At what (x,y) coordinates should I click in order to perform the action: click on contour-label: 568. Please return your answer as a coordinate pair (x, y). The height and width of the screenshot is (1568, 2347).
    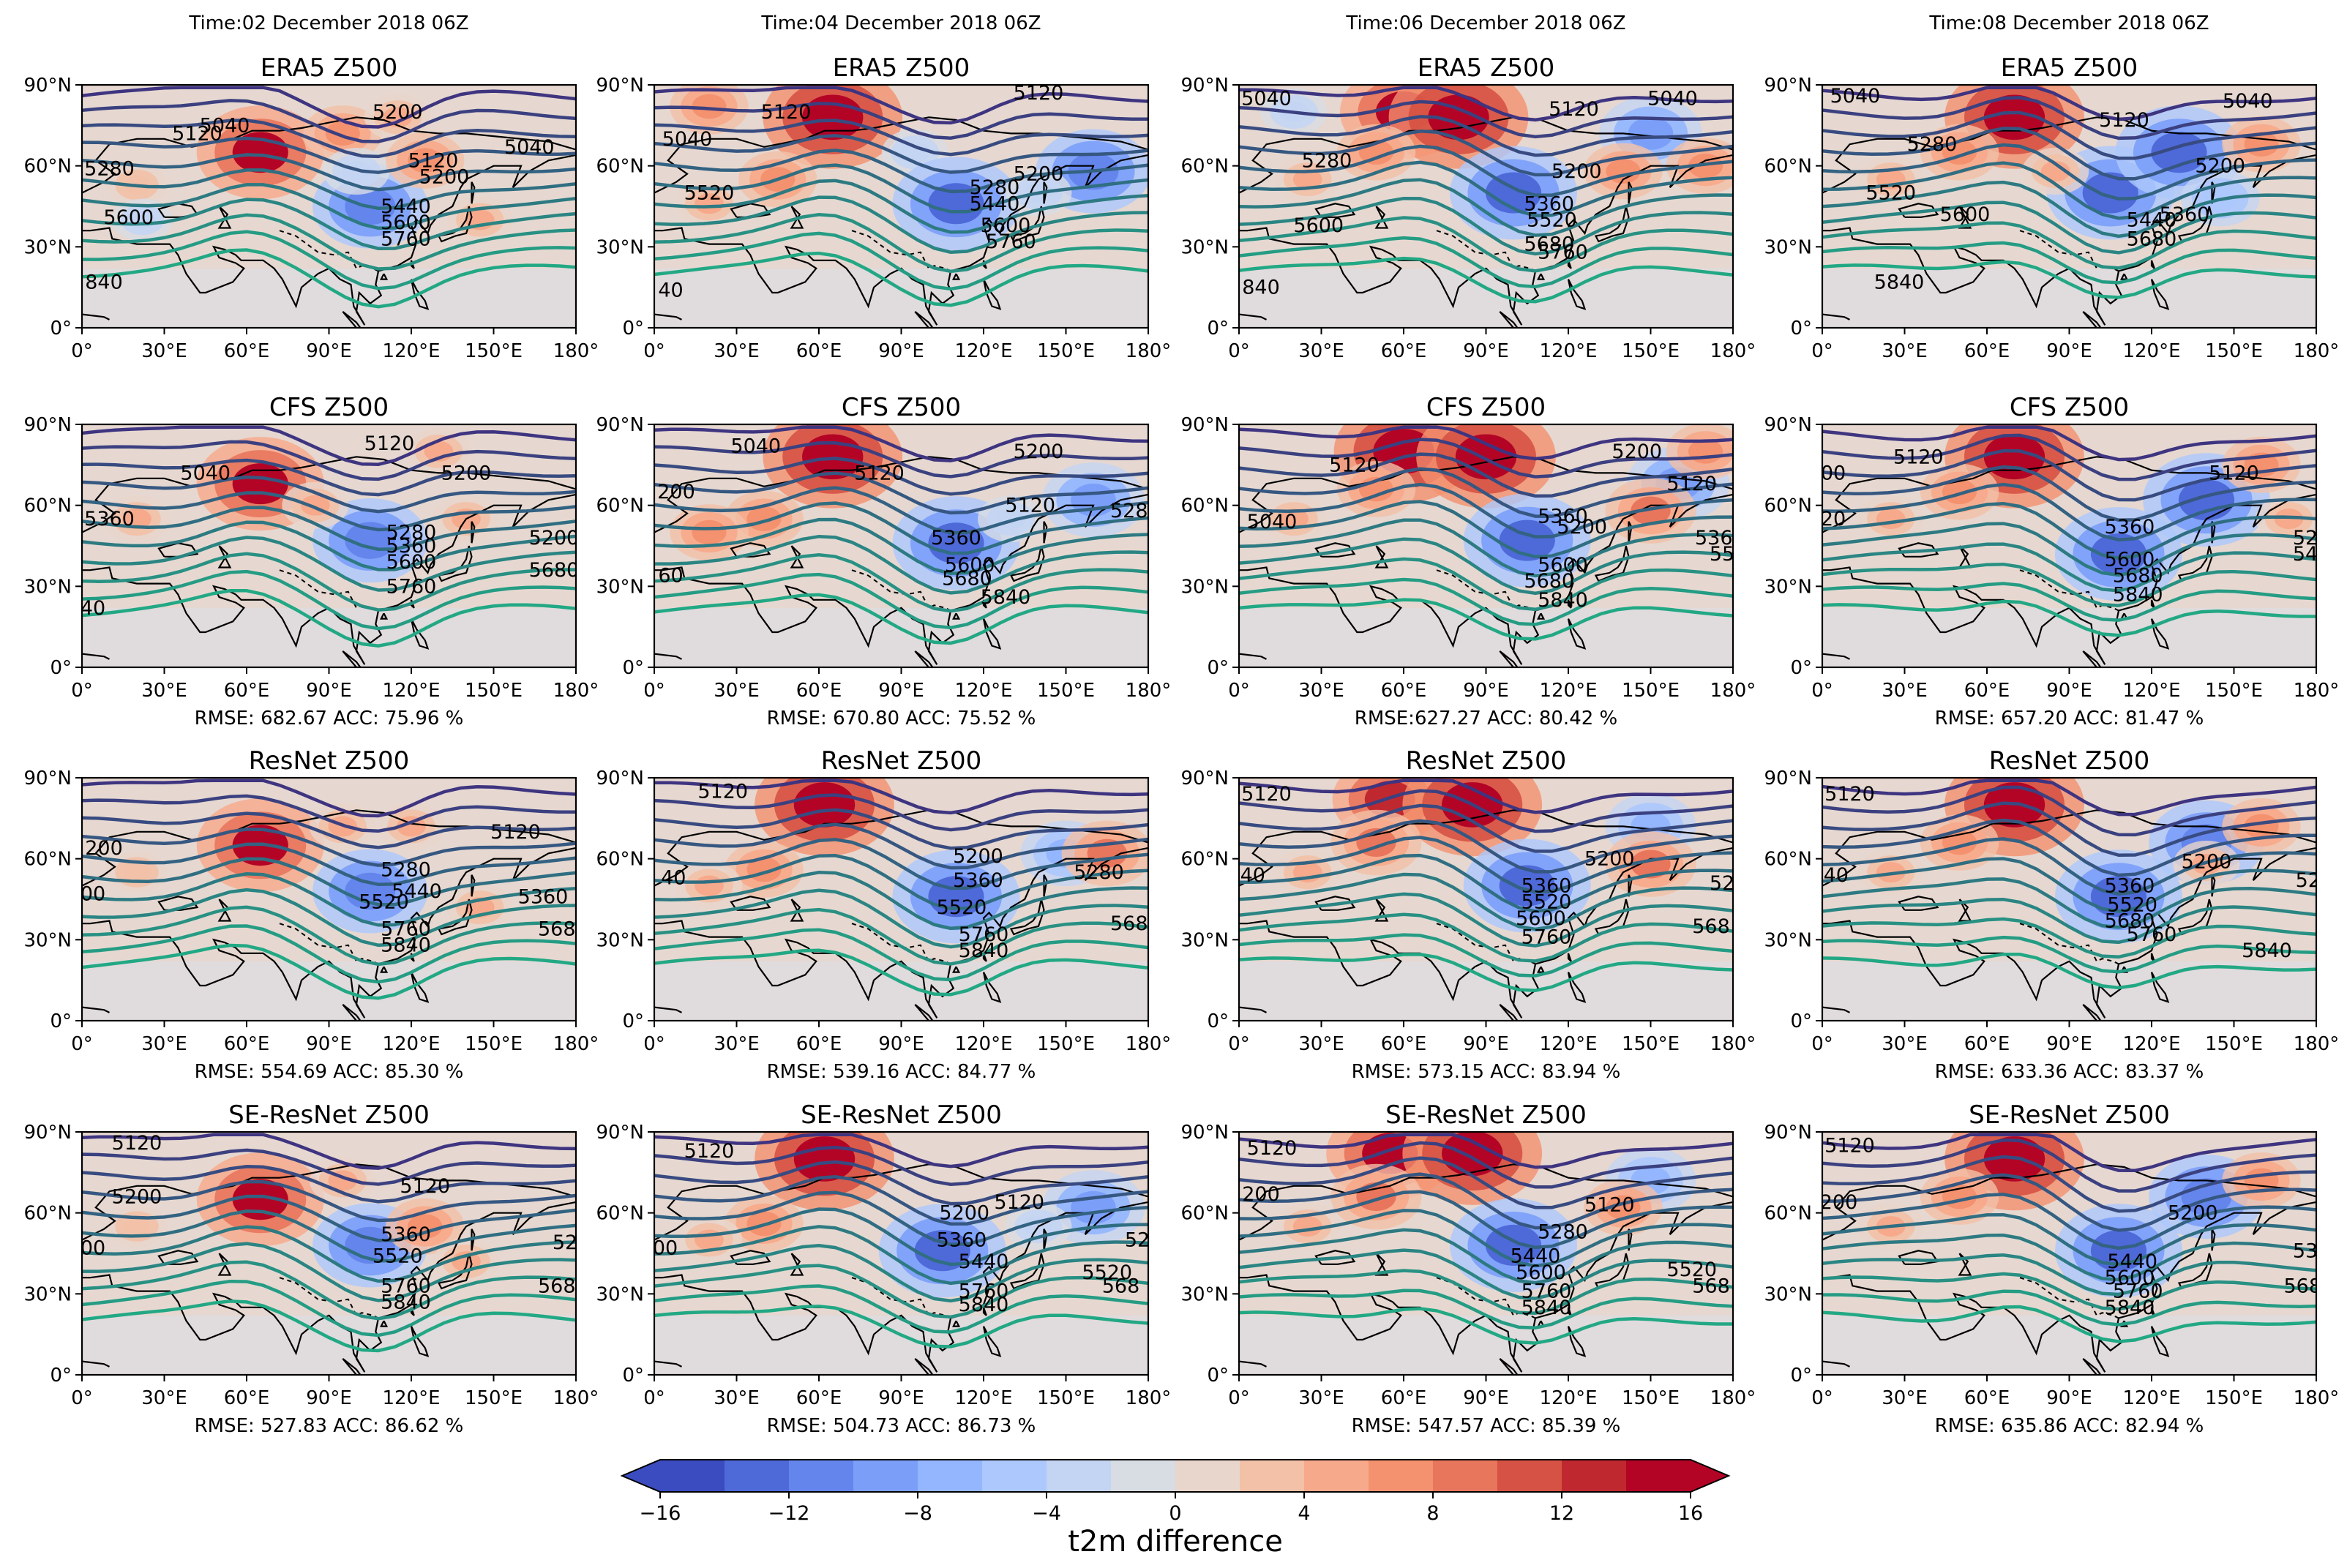
    Looking at the image, I should click on (1711, 926).